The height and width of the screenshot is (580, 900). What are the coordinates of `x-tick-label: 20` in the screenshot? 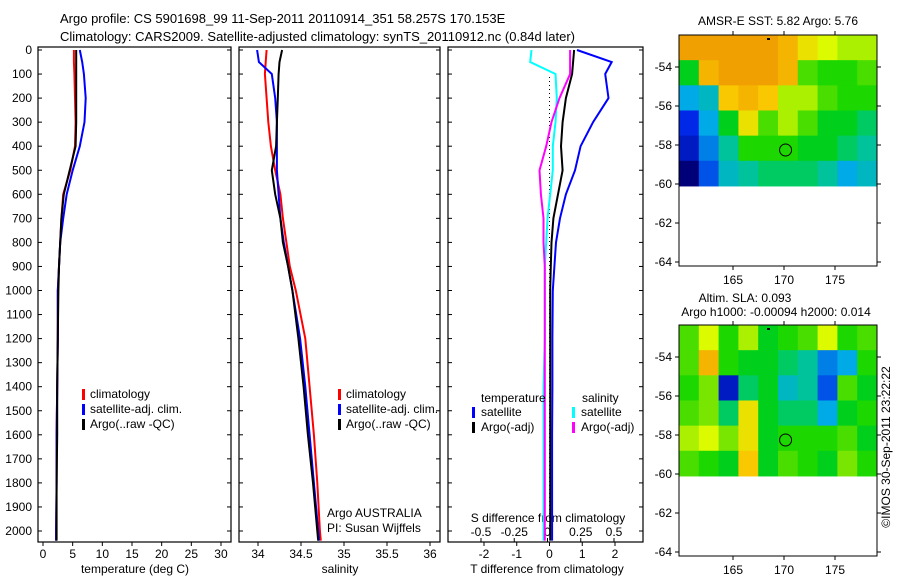 It's located at (162, 554).